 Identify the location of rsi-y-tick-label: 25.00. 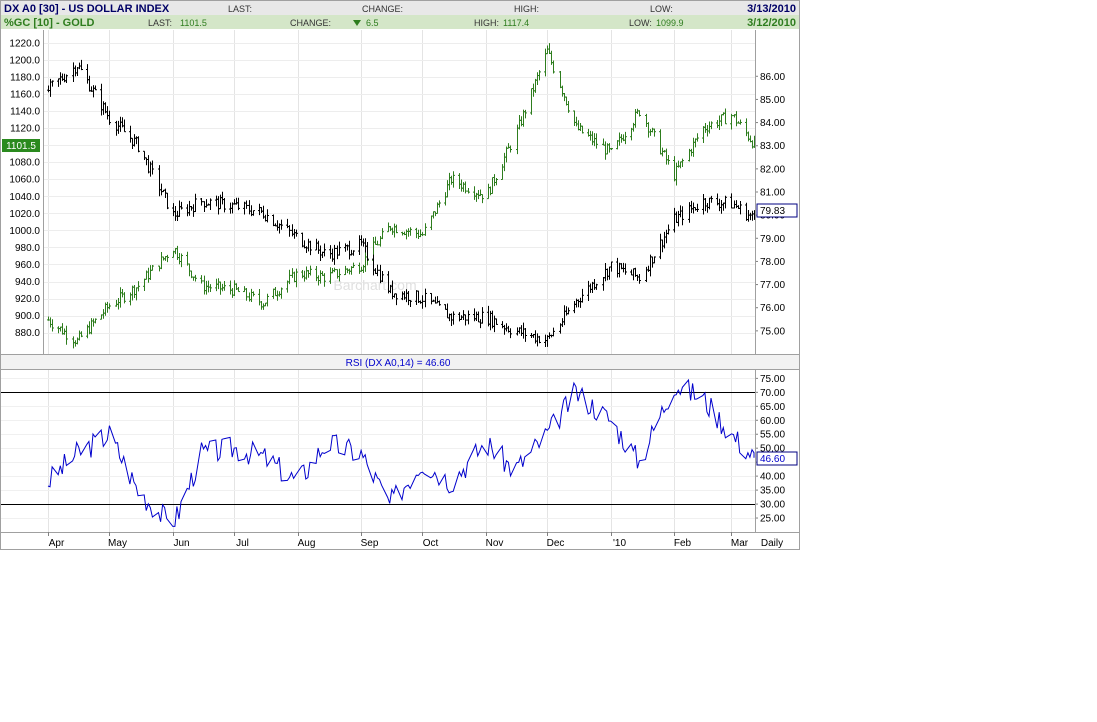
(772, 519).